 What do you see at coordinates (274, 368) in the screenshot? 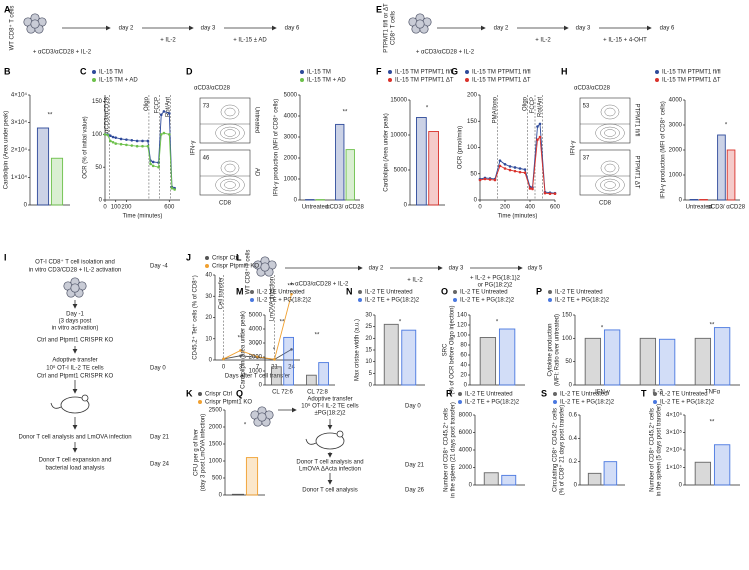
I see `x-tick-label: 21` at bounding box center [274, 368].